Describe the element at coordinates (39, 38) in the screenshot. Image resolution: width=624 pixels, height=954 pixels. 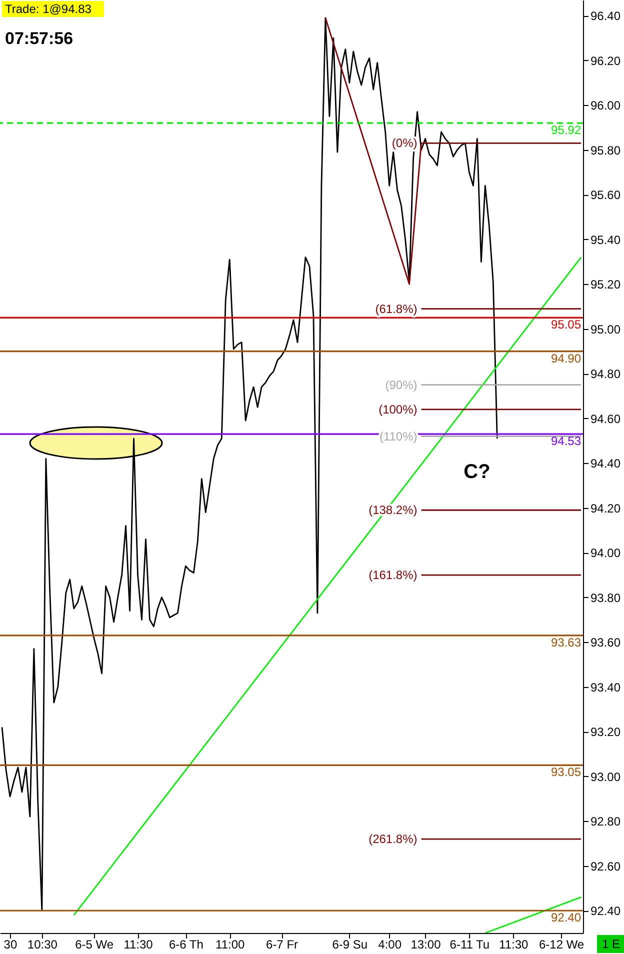
I see `text: 07:57:56` at that location.